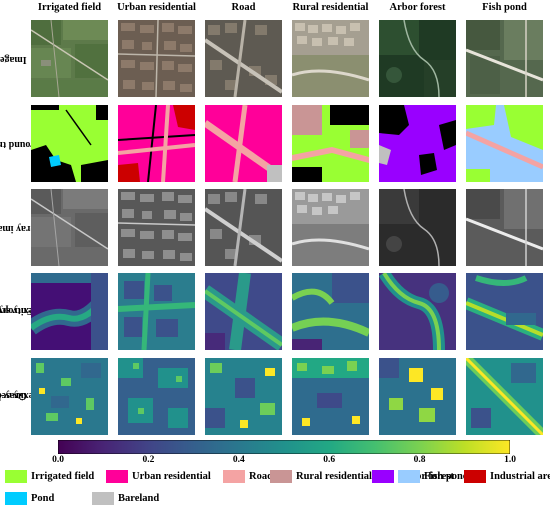 This screenshot has height=511, width=550. What do you see at coordinates (243, 143) in the screenshot?
I see `ground-truth-road` at bounding box center [243, 143].